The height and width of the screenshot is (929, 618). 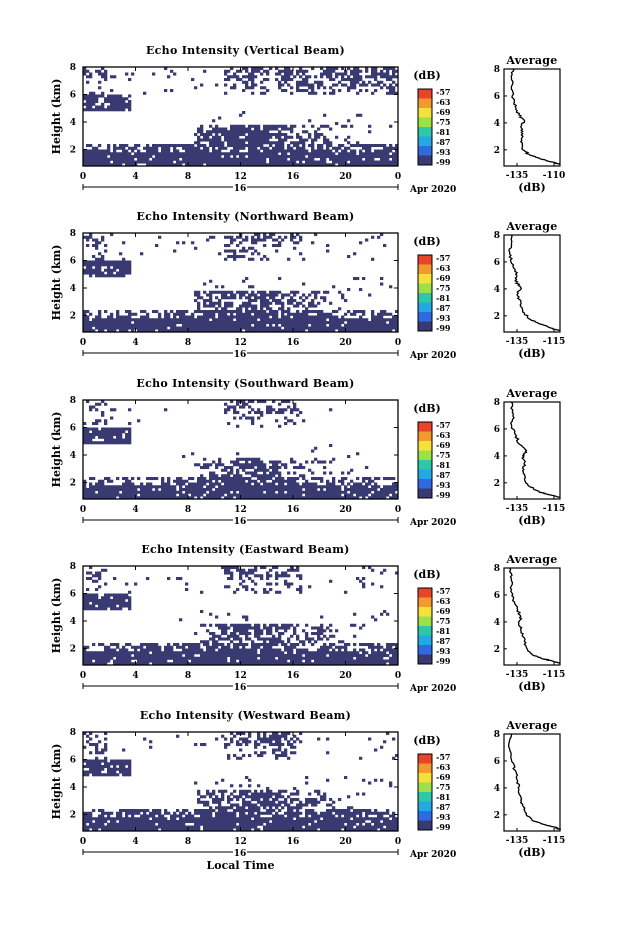 What do you see at coordinates (240, 522) in the screenshot?
I see `date-label: 16` at bounding box center [240, 522].